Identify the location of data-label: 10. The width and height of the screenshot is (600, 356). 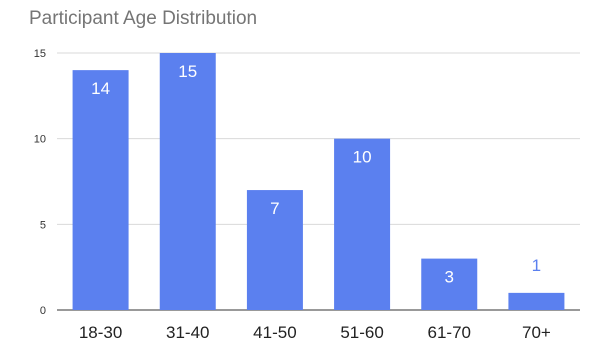
(362, 157).